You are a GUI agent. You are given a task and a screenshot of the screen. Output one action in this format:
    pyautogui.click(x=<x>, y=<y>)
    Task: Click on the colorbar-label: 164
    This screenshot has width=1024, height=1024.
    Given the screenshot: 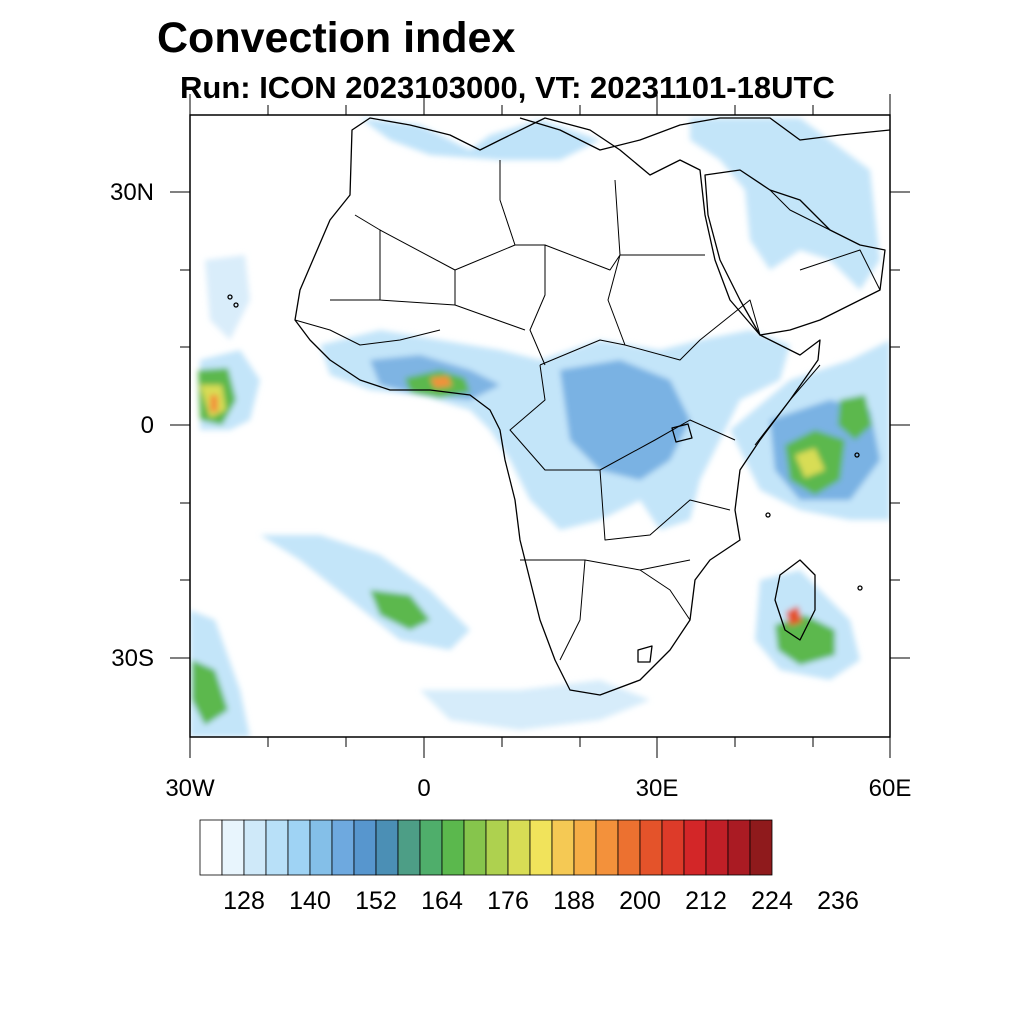 What is the action you would take?
    pyautogui.click(x=442, y=901)
    